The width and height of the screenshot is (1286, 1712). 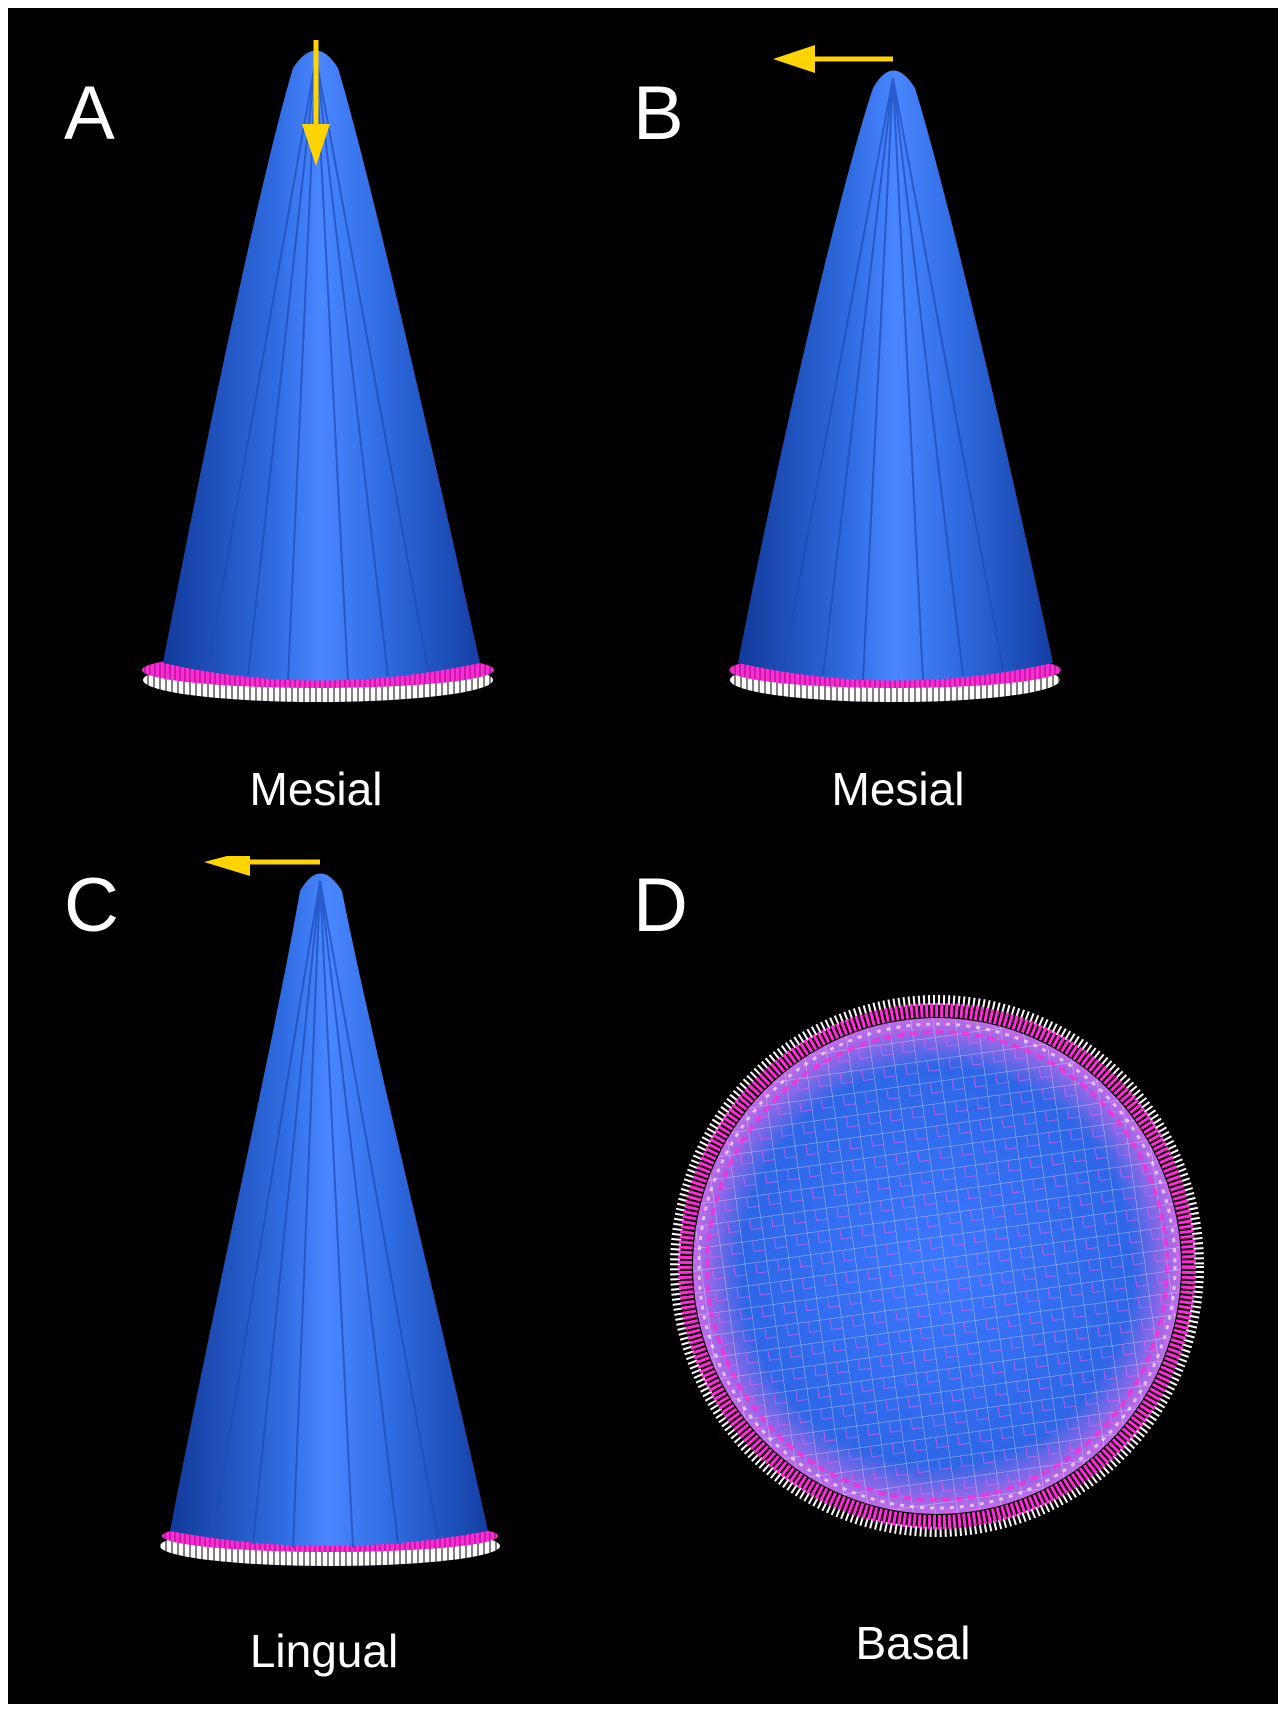 I want to click on basal-disc, so click(x=937, y=1266).